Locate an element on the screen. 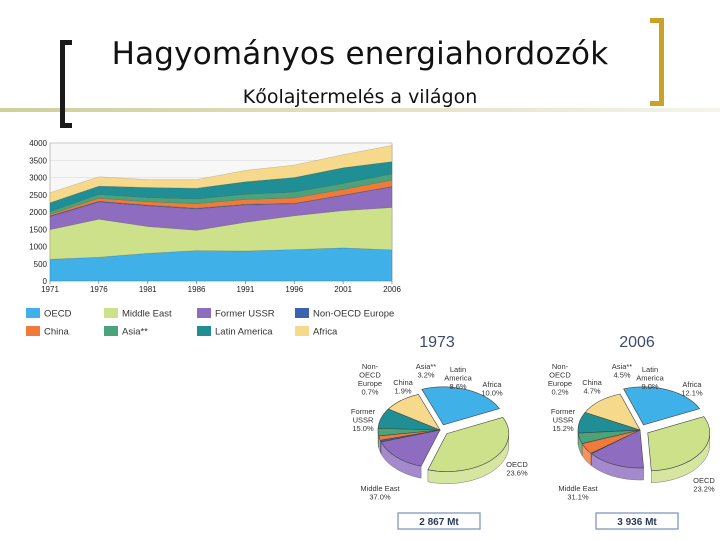  decorative-rule is located at coordinates (360, 110).